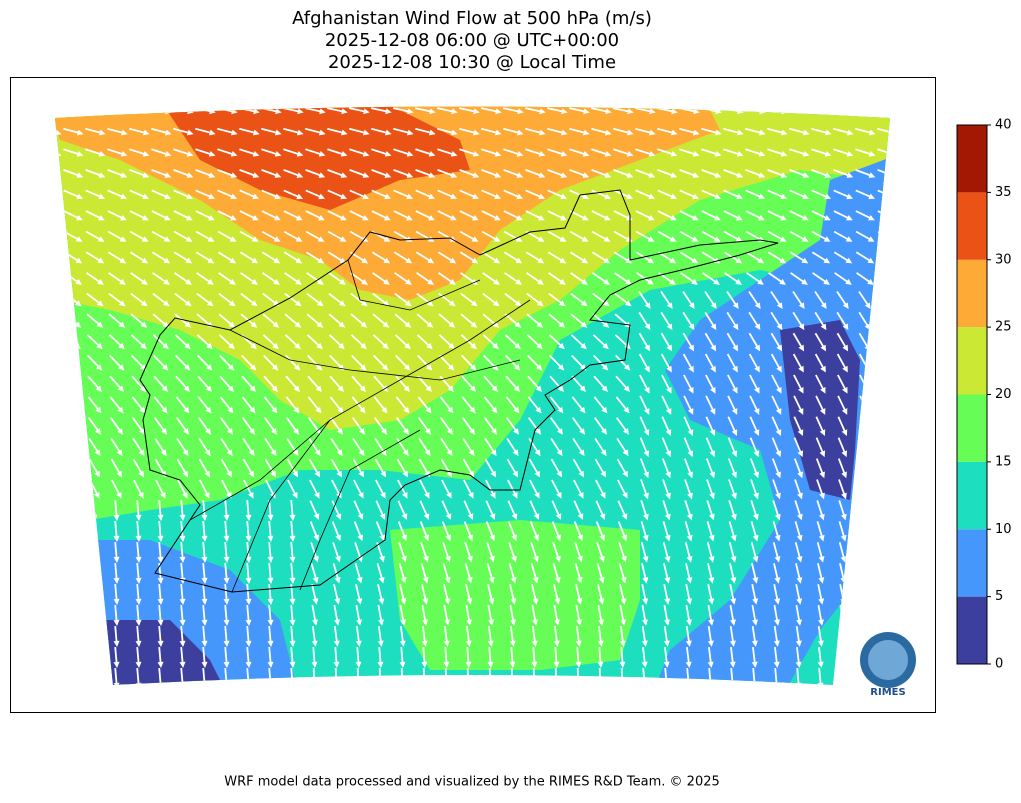 The width and height of the screenshot is (1021, 803). Describe the element at coordinates (472, 18) in the screenshot. I see `title-line: Afghanistan Wind Flow at 500 hPa (m/s)` at that location.